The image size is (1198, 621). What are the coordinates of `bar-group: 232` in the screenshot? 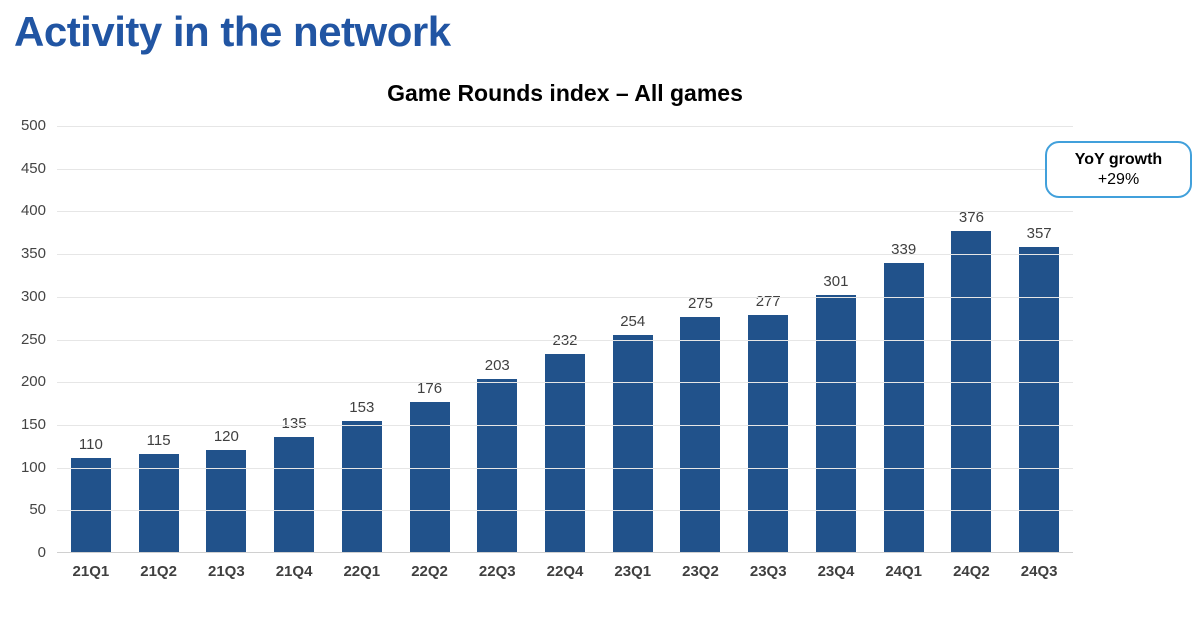 It's located at (565, 338).